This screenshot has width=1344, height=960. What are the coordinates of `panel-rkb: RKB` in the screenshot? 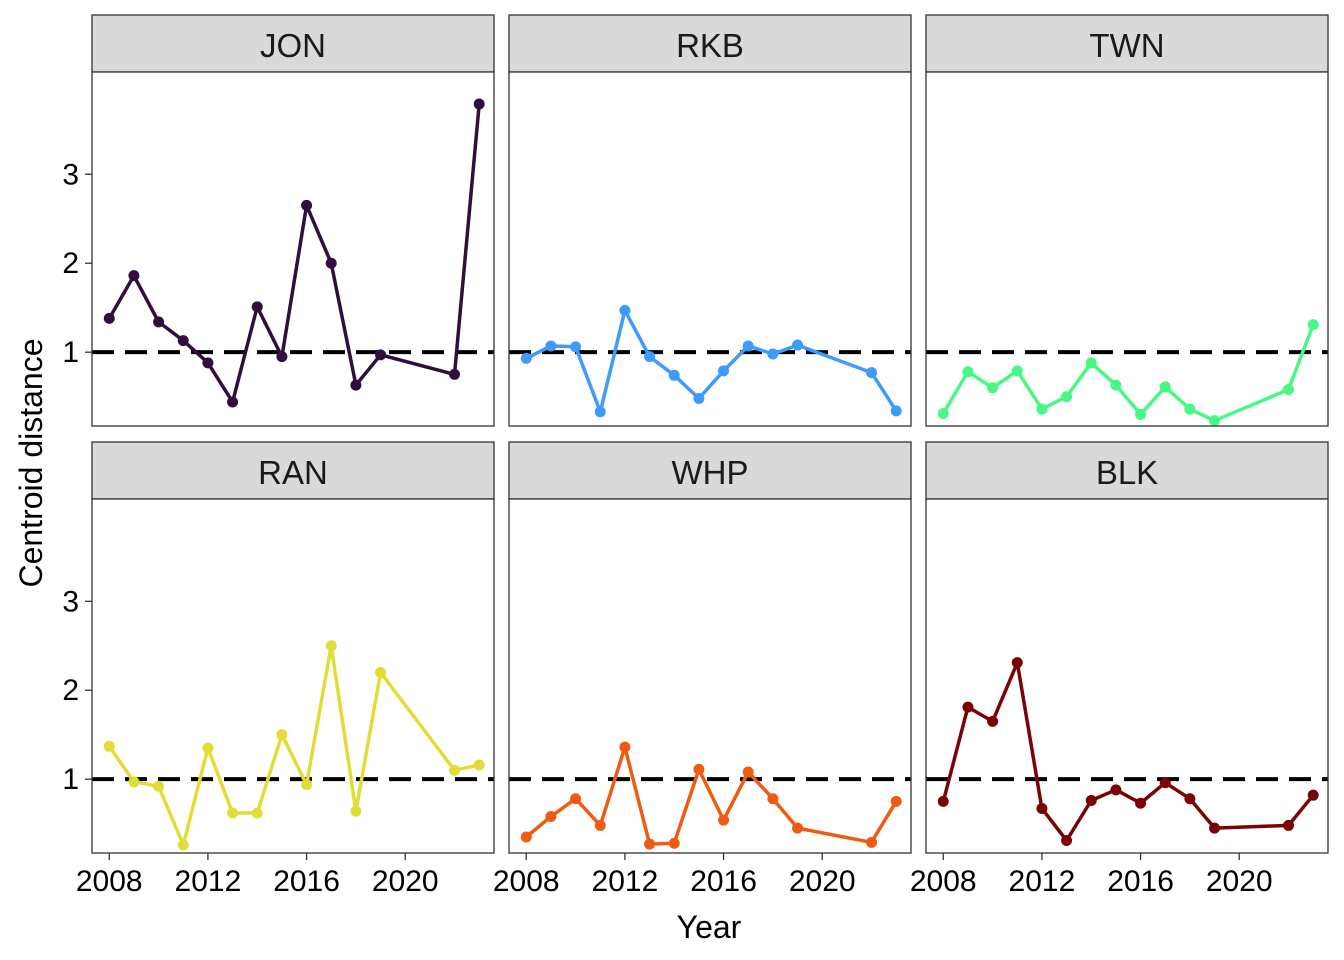 It's located at (710, 220).